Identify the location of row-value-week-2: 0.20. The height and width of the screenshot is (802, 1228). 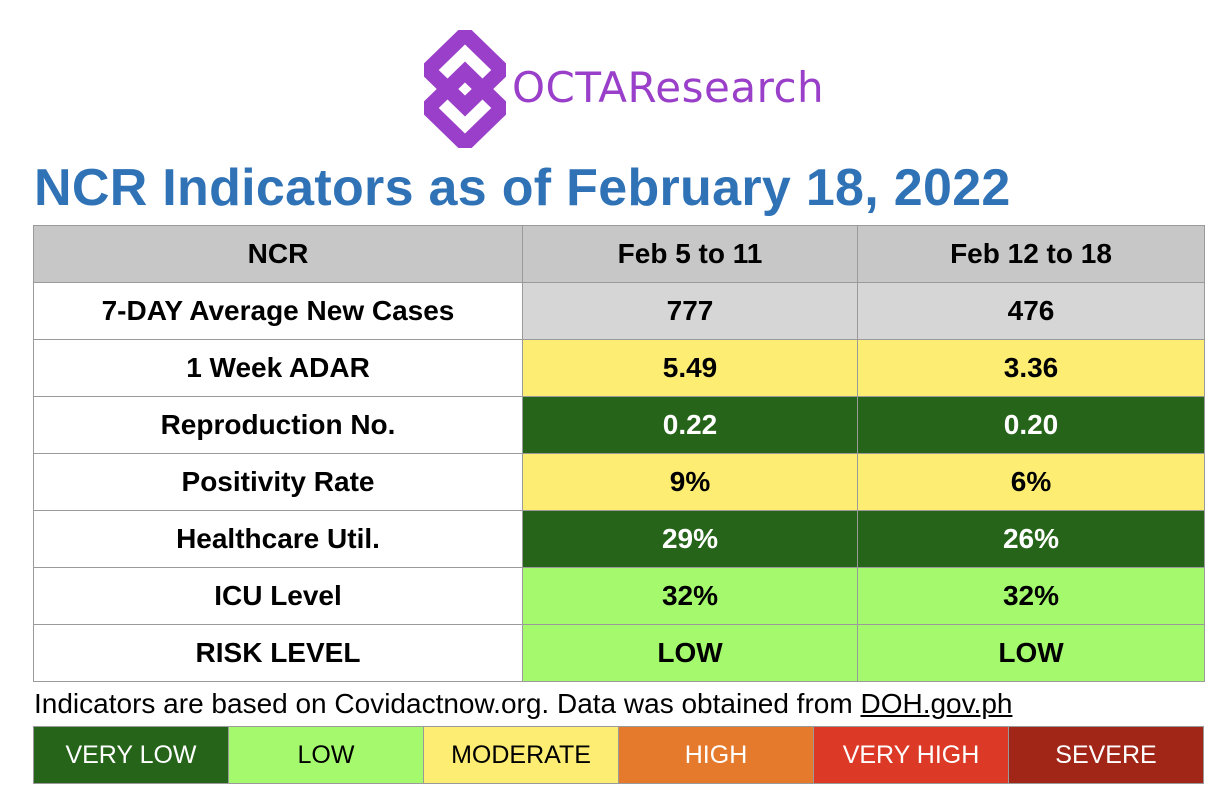
(1031, 425).